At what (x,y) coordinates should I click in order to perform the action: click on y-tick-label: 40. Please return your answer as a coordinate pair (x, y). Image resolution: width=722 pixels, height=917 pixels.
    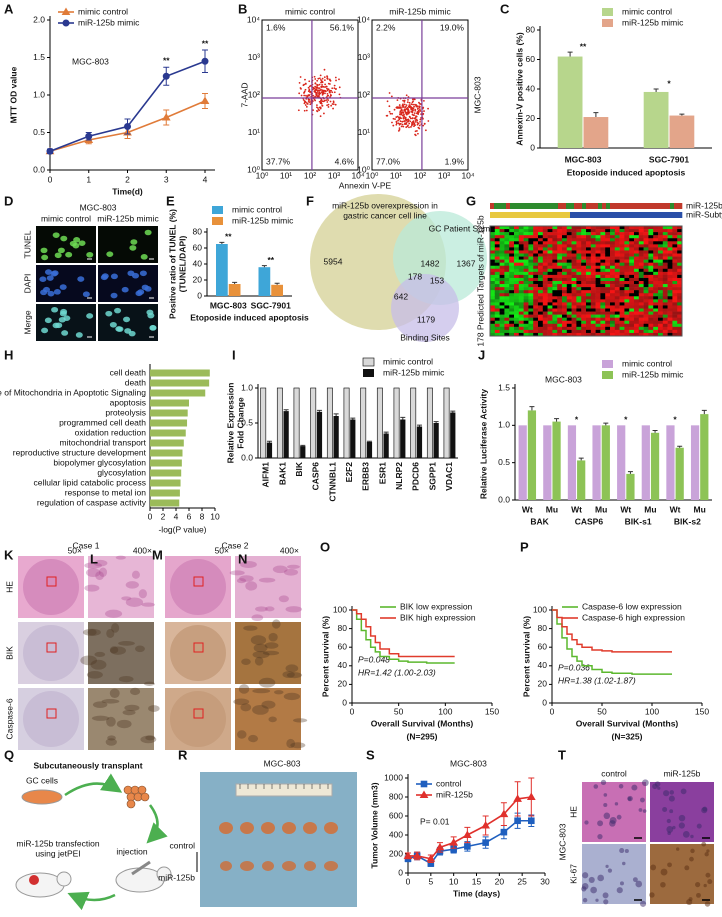
    Looking at the image, I should click on (198, 263).